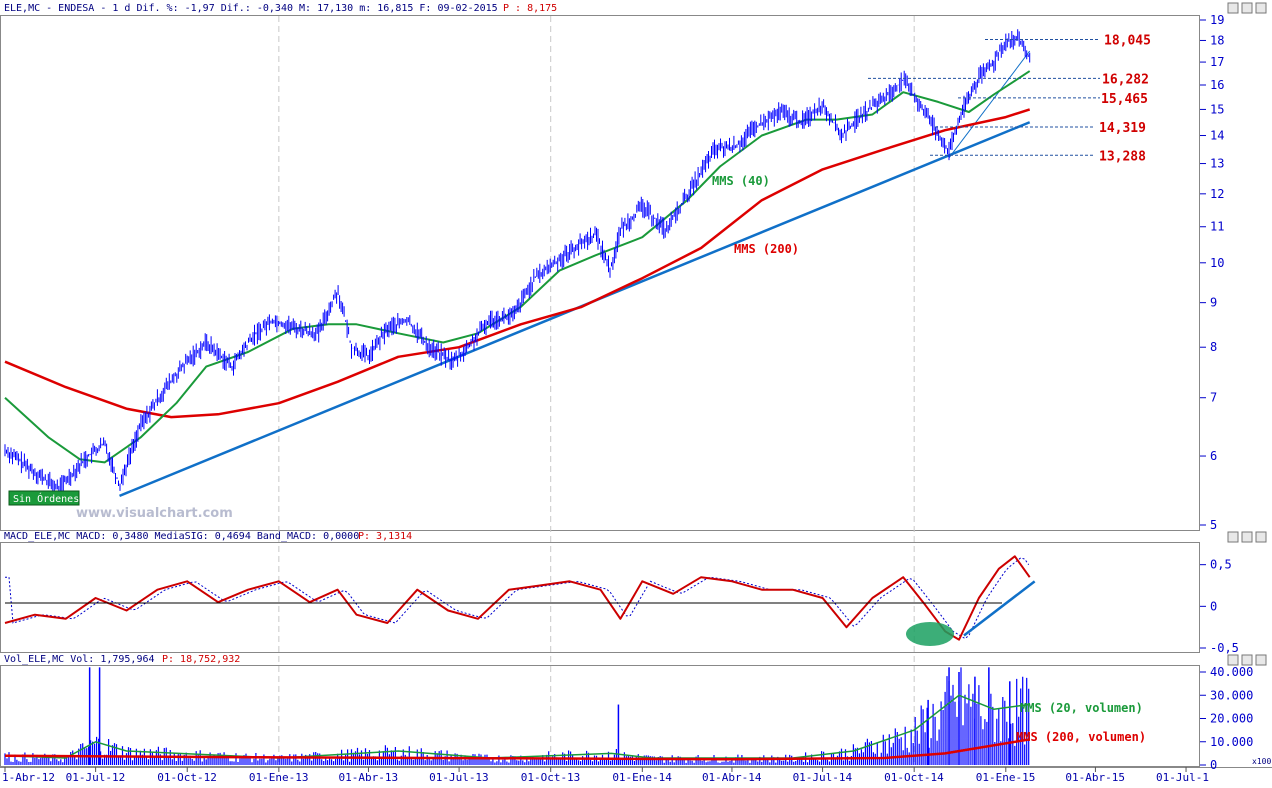 This screenshot has width=1272, height=788. I want to click on series-macd-signal, so click(517, 598).